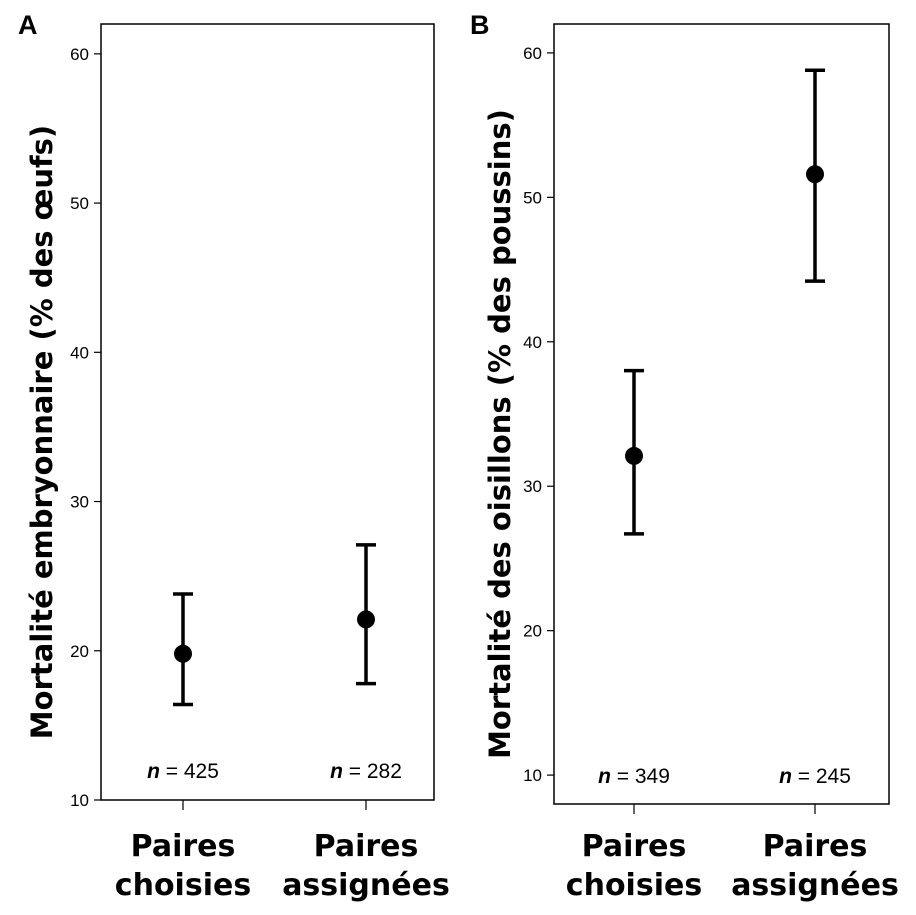 This screenshot has height=915, width=916. Describe the element at coordinates (652, 776) in the screenshot. I see `sample-size-value: 349` at that location.